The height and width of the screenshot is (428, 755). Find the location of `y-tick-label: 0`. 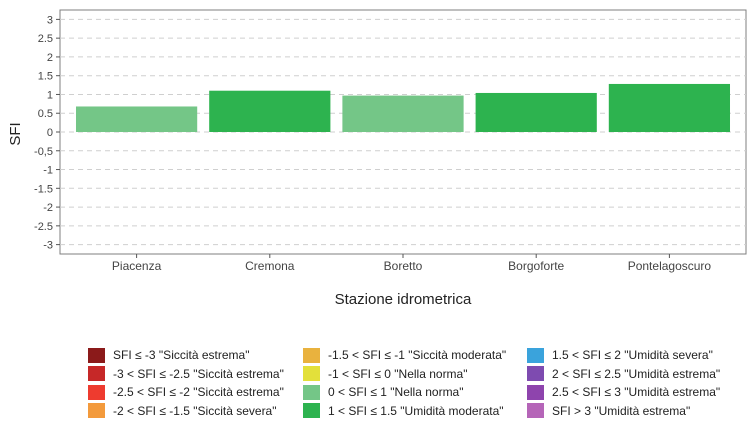

y-tick-label: 0 is located at coordinates (50, 133).